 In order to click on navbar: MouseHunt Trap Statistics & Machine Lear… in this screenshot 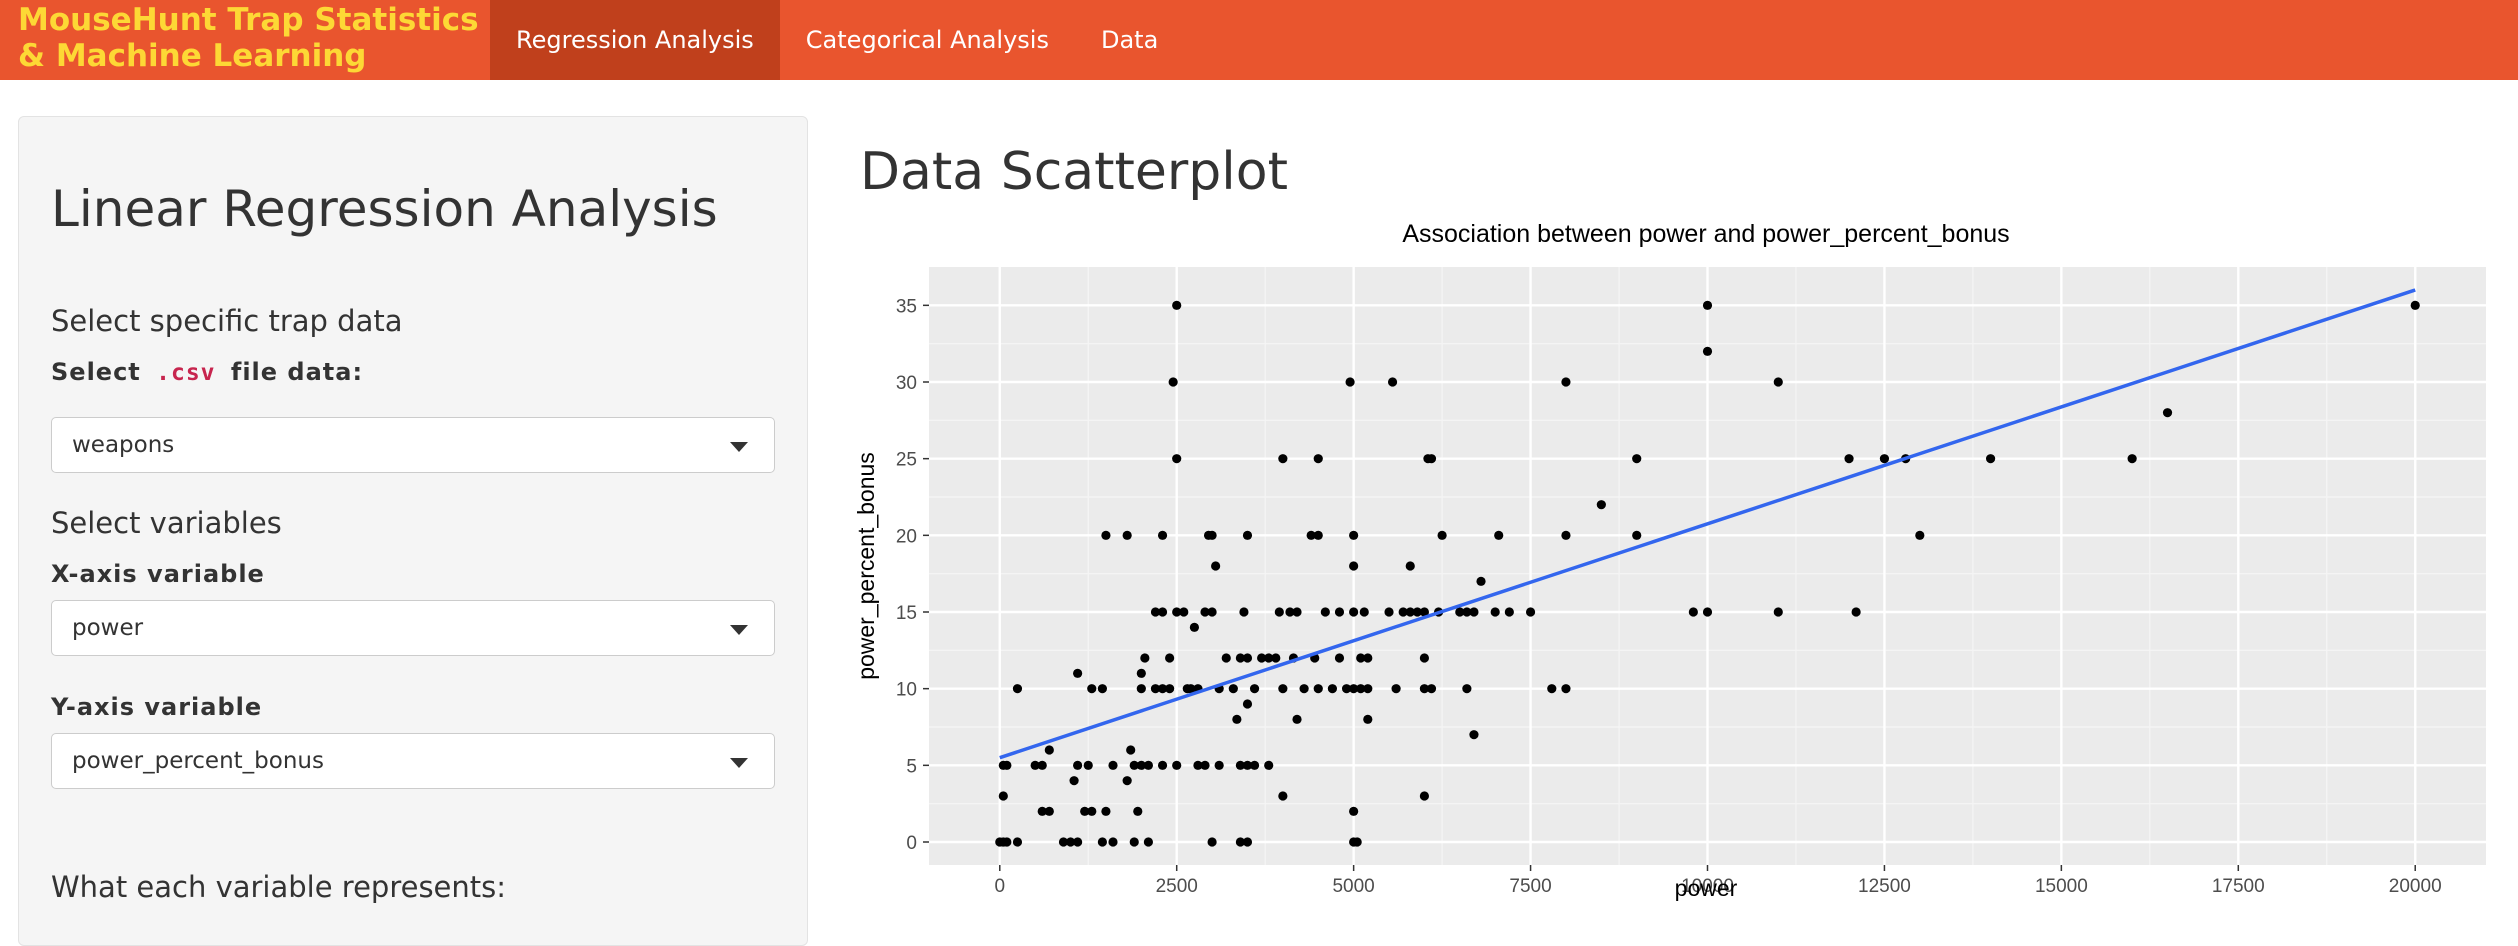, I will do `click(1259, 40)`.